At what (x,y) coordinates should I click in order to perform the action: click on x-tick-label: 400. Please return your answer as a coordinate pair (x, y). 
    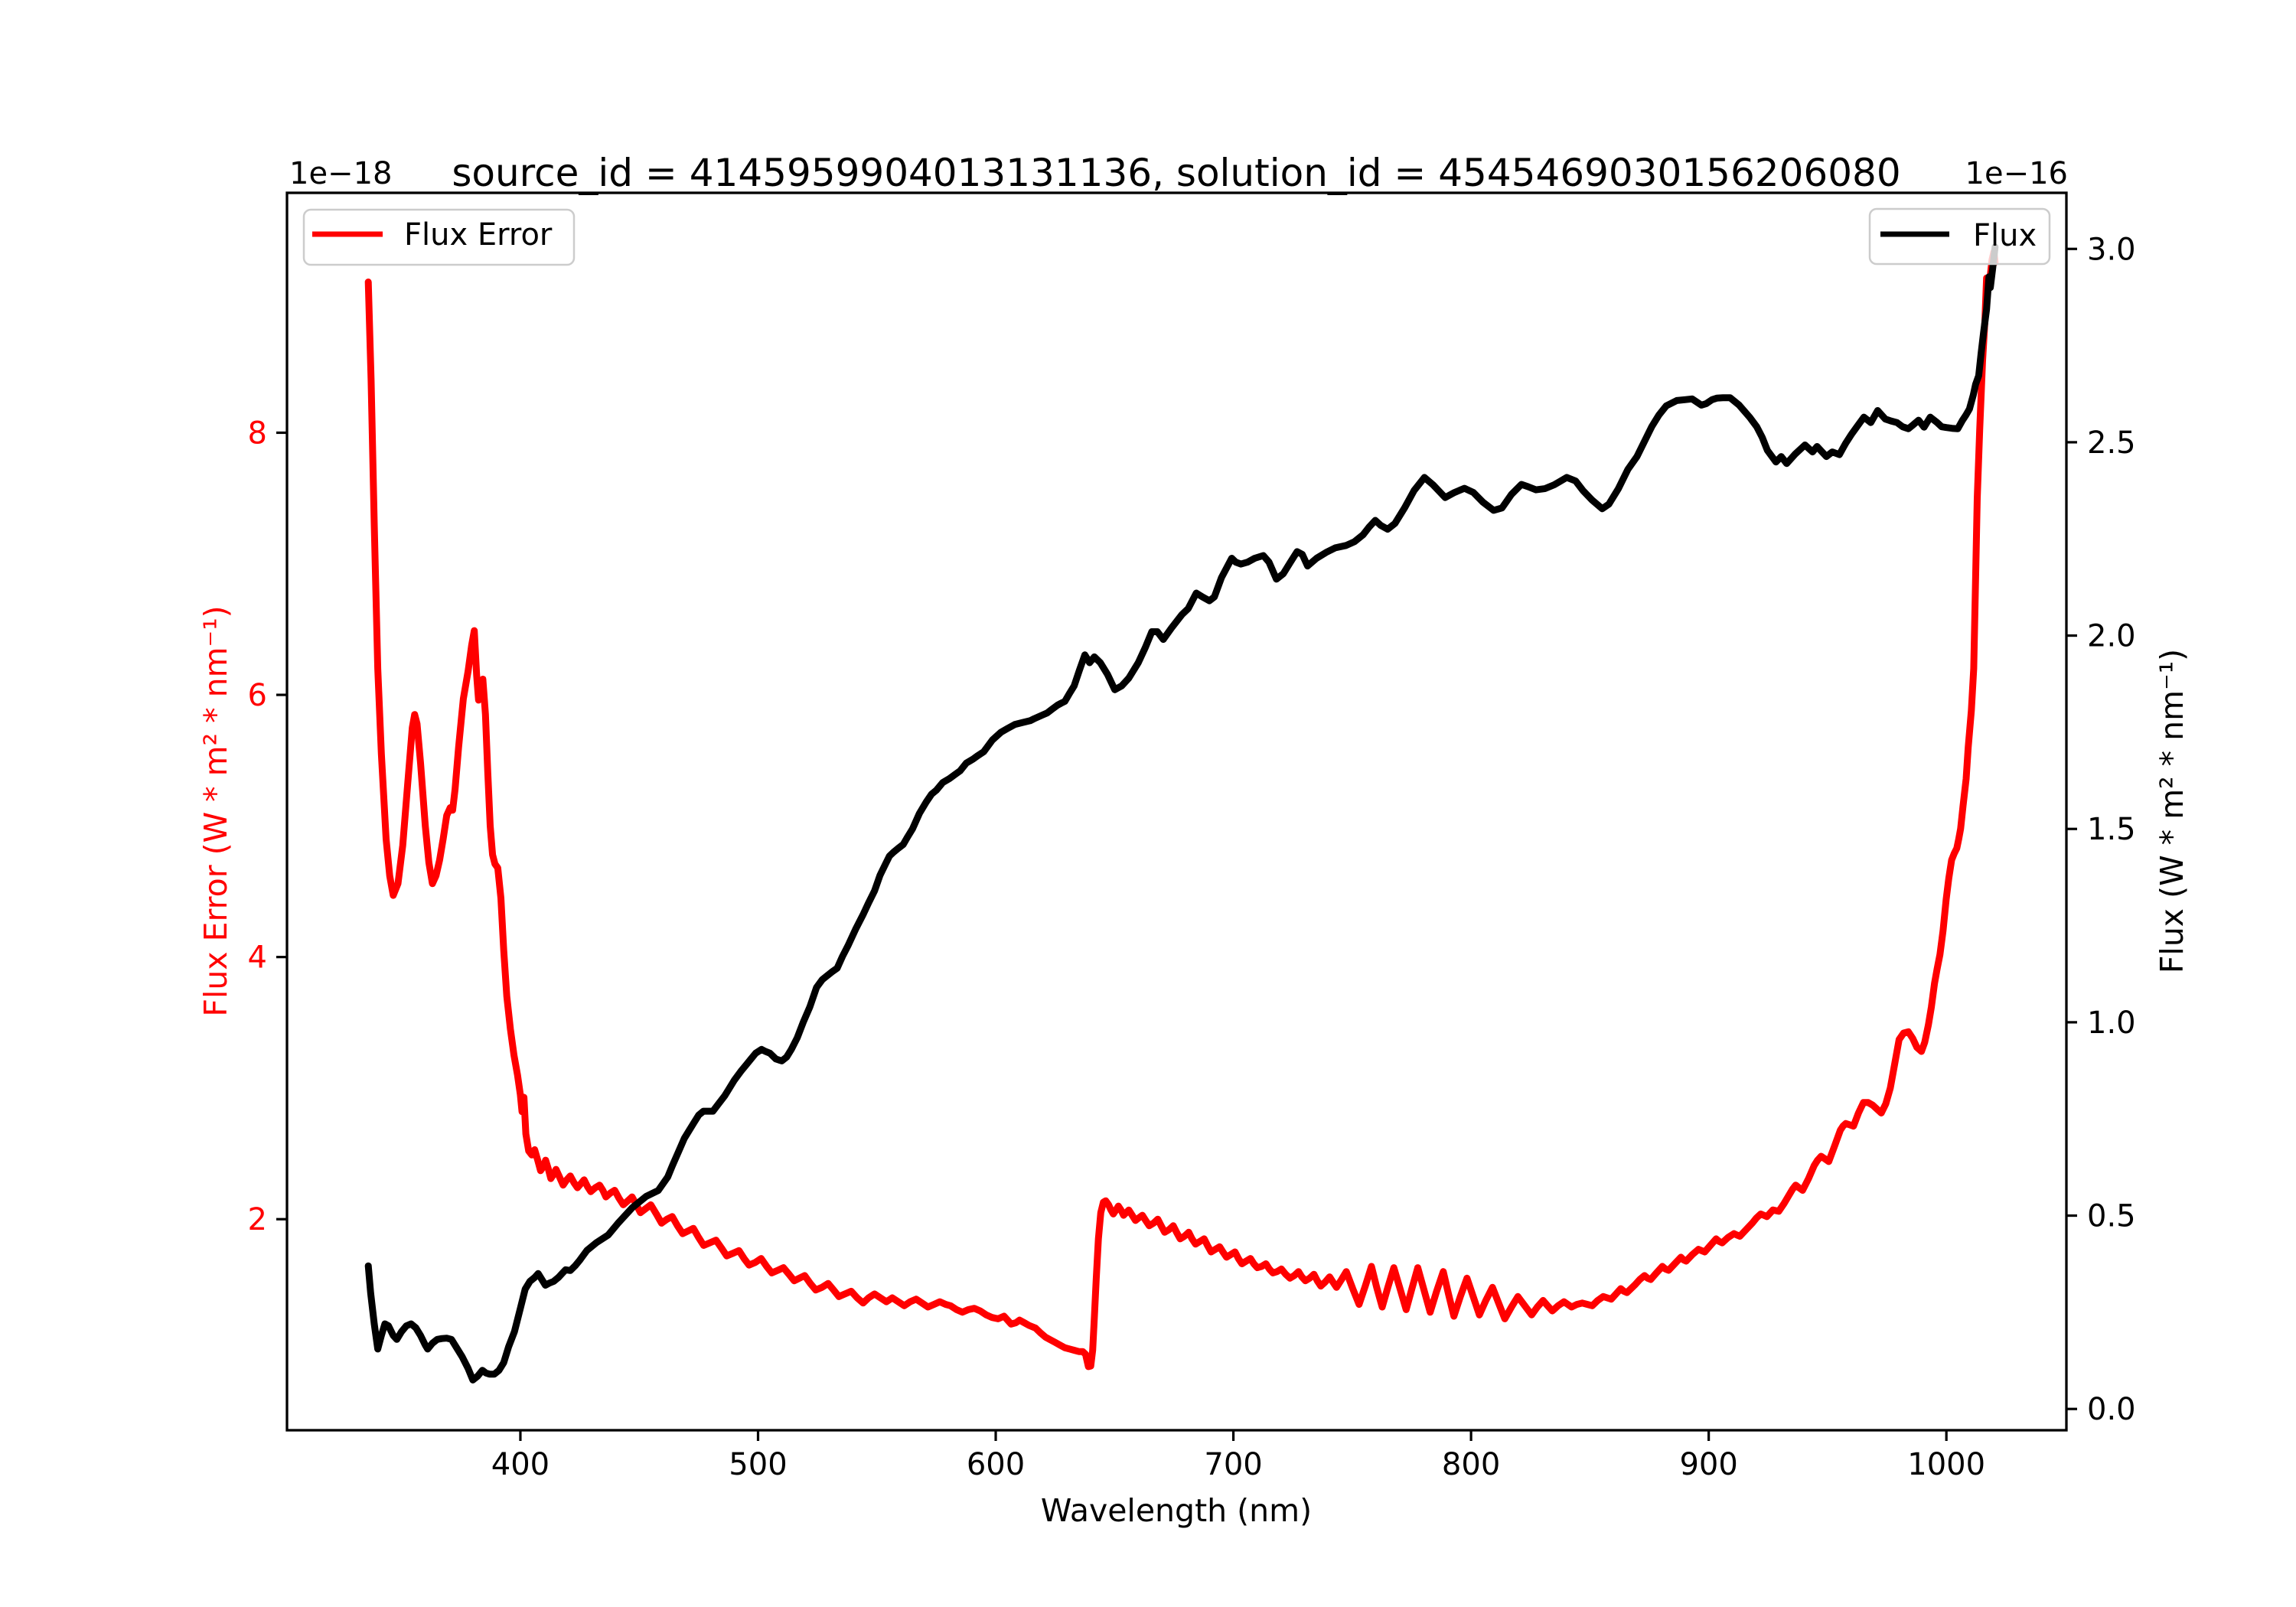
    Looking at the image, I should click on (520, 1464).